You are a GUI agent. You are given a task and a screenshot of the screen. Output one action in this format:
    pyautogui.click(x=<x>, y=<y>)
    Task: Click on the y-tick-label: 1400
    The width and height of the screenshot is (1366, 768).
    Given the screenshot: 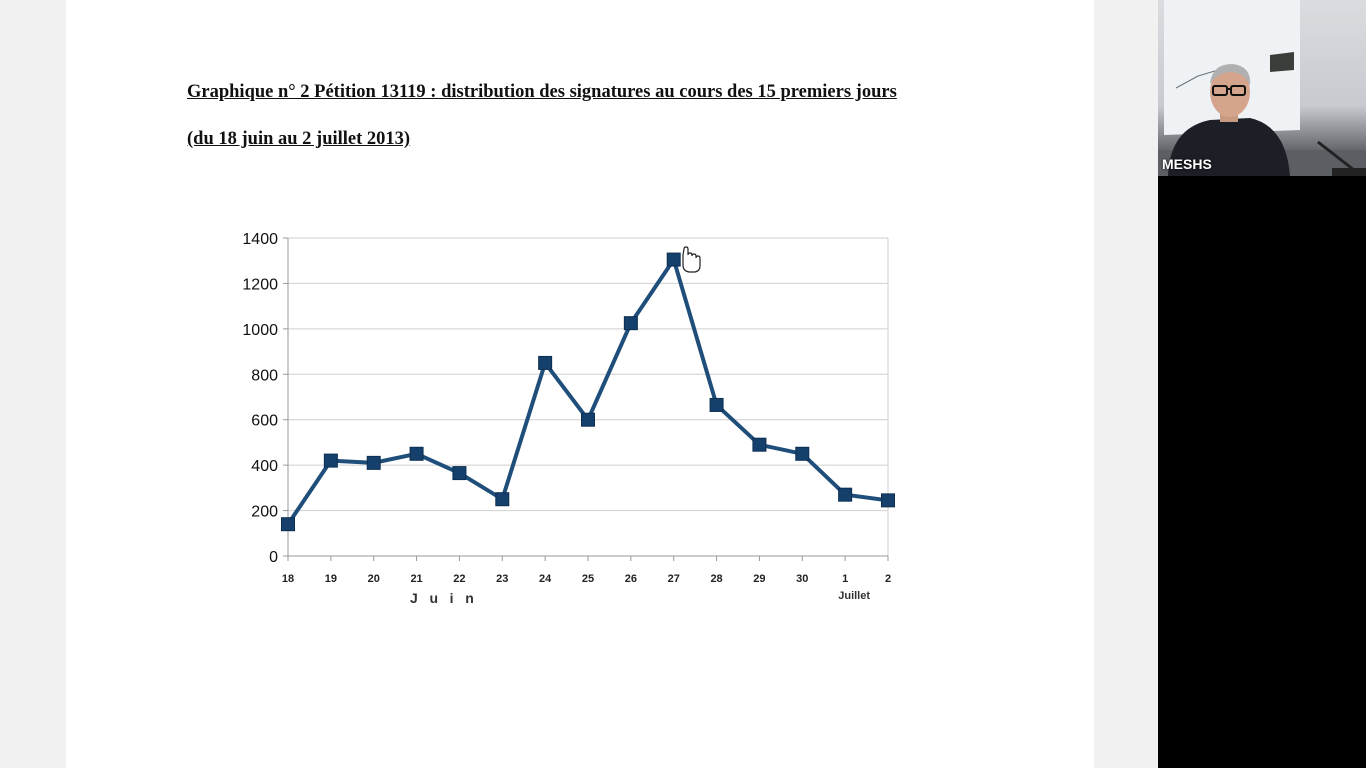 What is the action you would take?
    pyautogui.click(x=260, y=239)
    